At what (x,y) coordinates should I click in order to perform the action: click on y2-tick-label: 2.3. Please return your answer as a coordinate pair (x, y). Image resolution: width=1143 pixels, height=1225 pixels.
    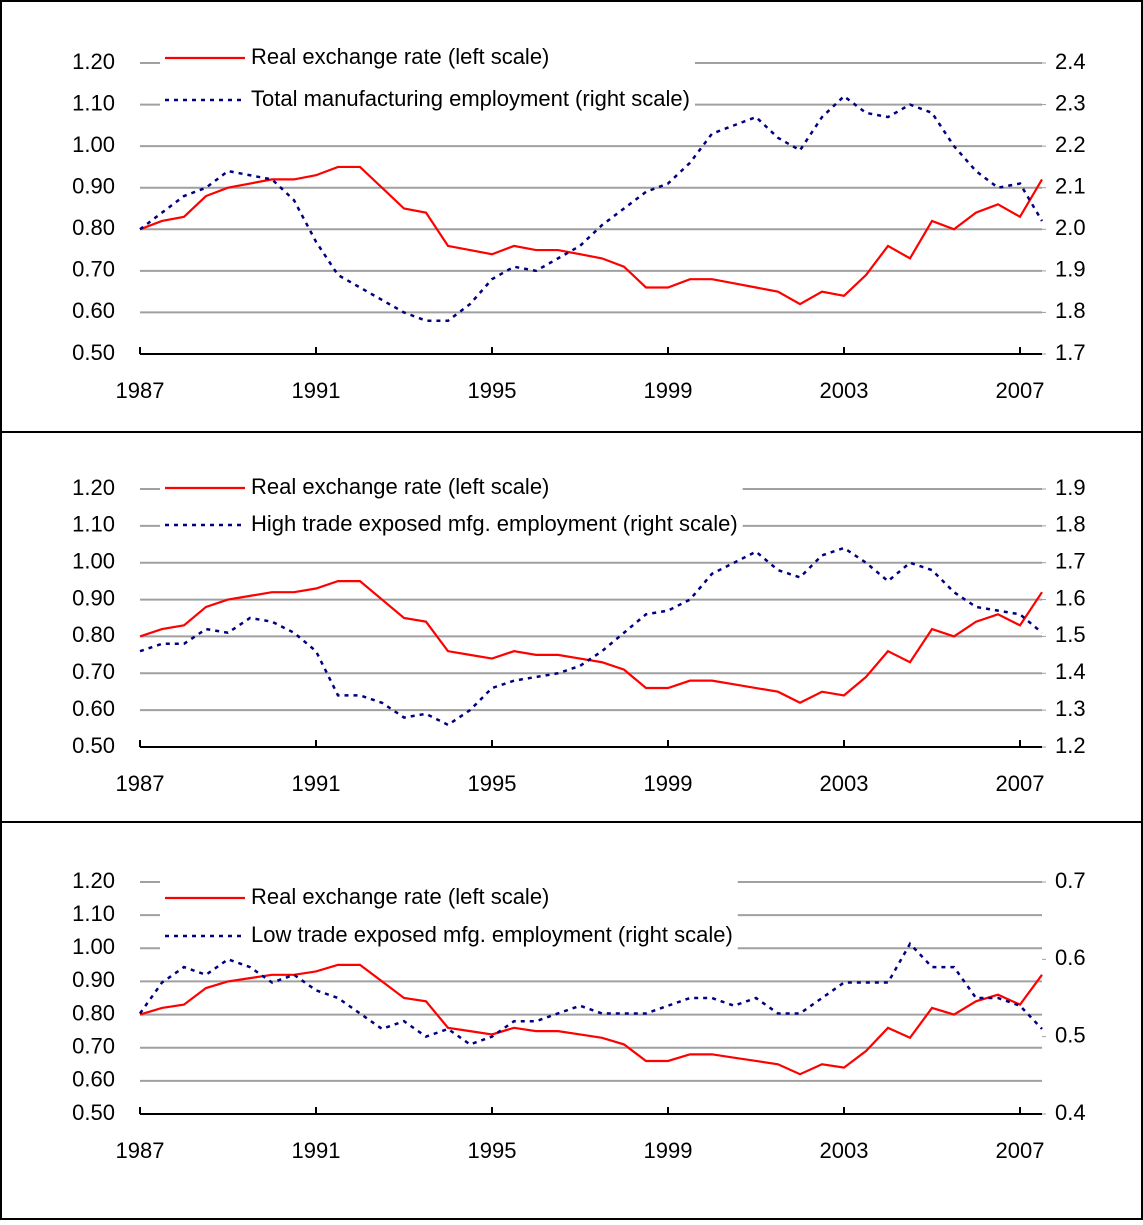
    Looking at the image, I should click on (1070, 102).